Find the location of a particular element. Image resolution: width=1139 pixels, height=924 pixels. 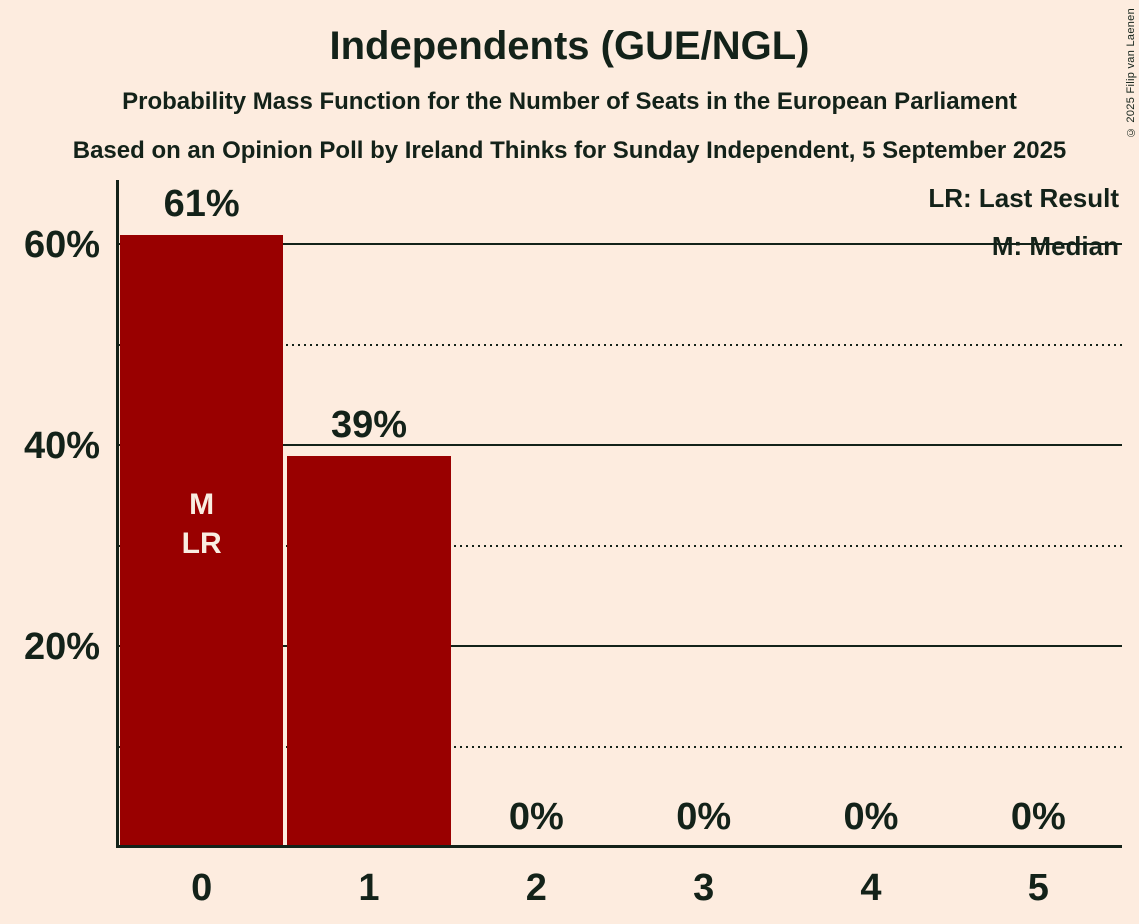

y-tick-label: 40% is located at coordinates (61, 446).